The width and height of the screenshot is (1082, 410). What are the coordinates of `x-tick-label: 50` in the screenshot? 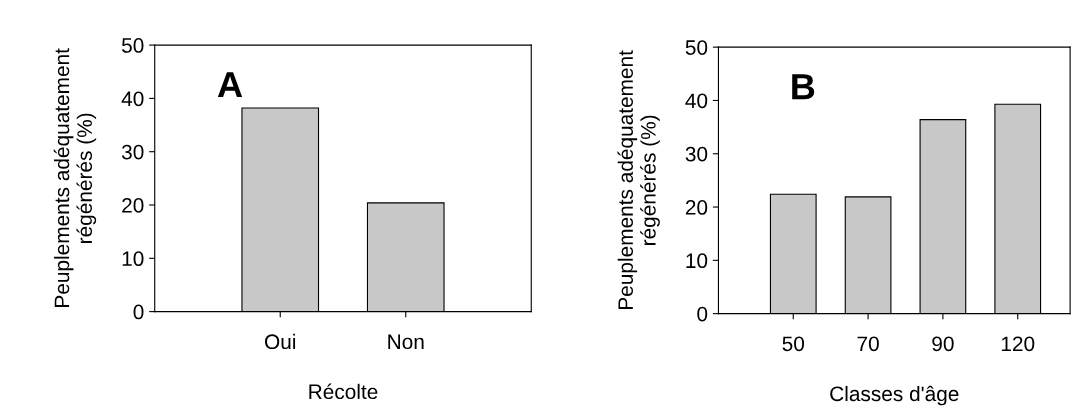 It's located at (793, 344).